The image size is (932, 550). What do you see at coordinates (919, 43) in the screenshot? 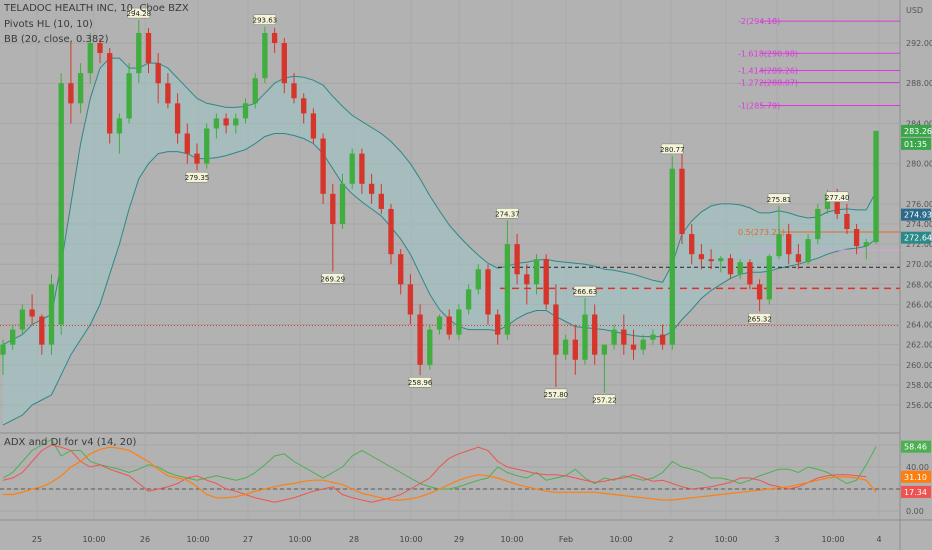
I see `price-tick-label: 292.00` at bounding box center [919, 43].